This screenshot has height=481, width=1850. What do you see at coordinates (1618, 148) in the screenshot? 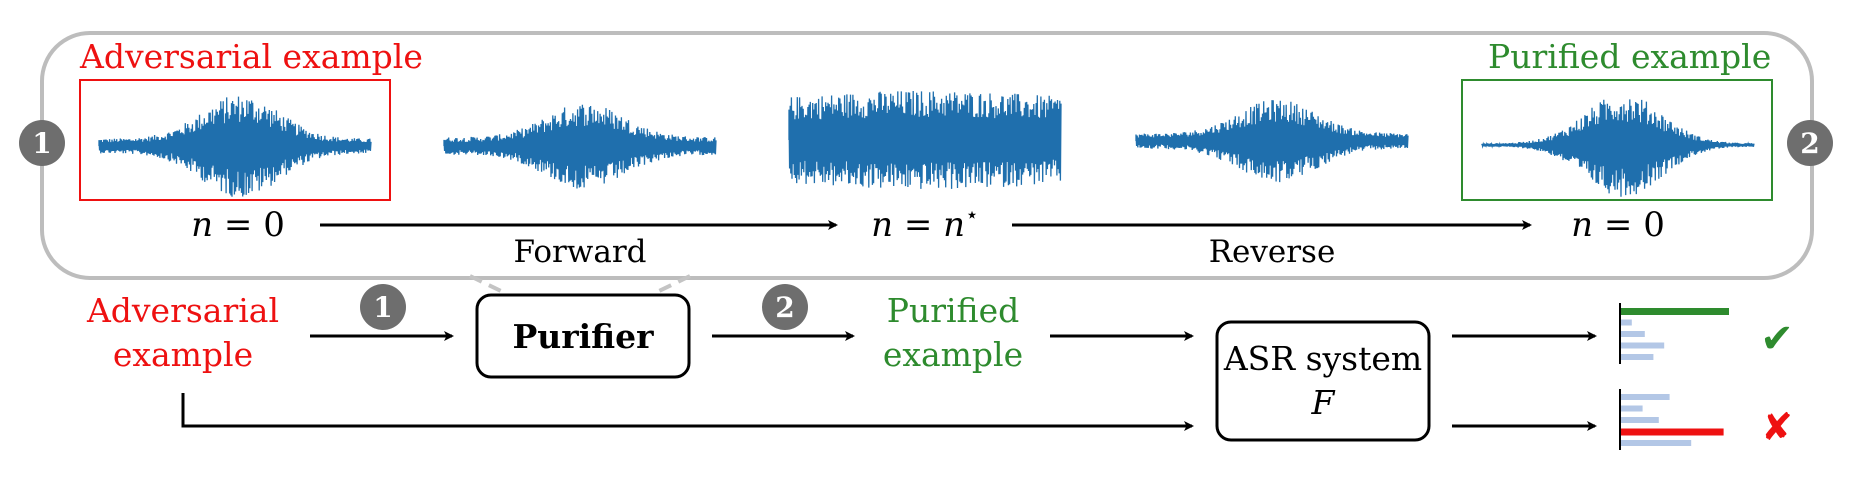
I see `waveform-purified` at bounding box center [1618, 148].